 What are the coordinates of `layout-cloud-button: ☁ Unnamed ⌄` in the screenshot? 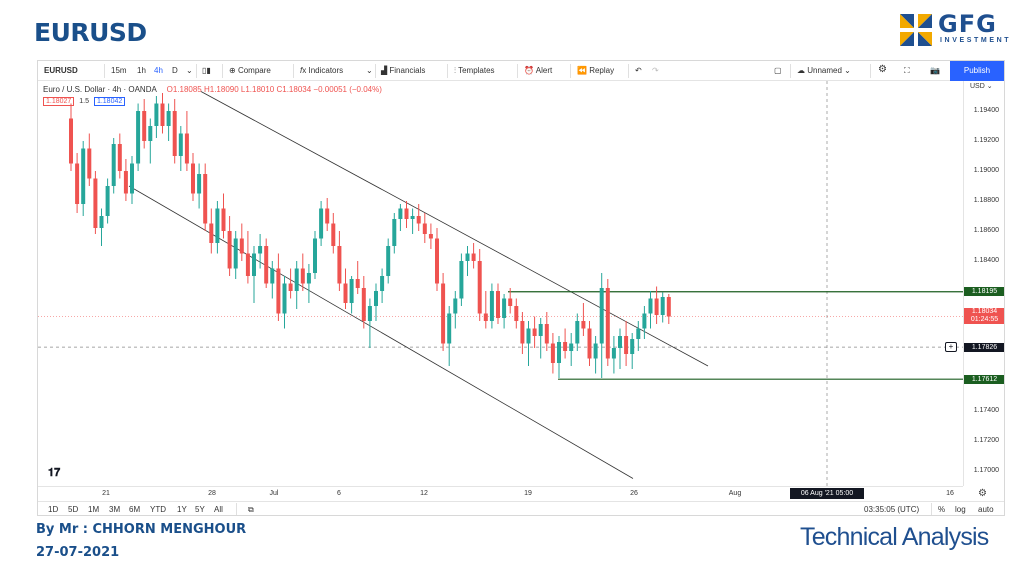 It's located at (824, 70).